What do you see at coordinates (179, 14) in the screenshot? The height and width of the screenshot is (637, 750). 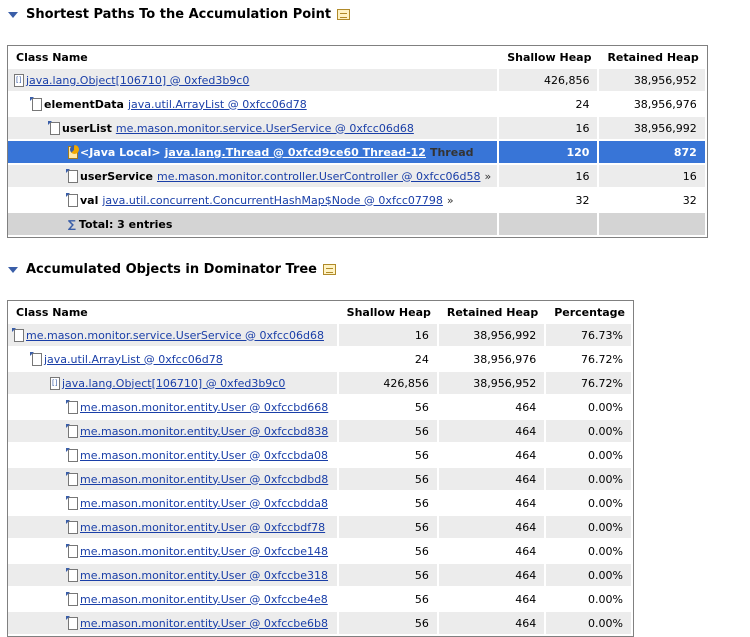 I see `section-header-shortest-paths: Shortest Paths To the Accumulation Point` at bounding box center [179, 14].